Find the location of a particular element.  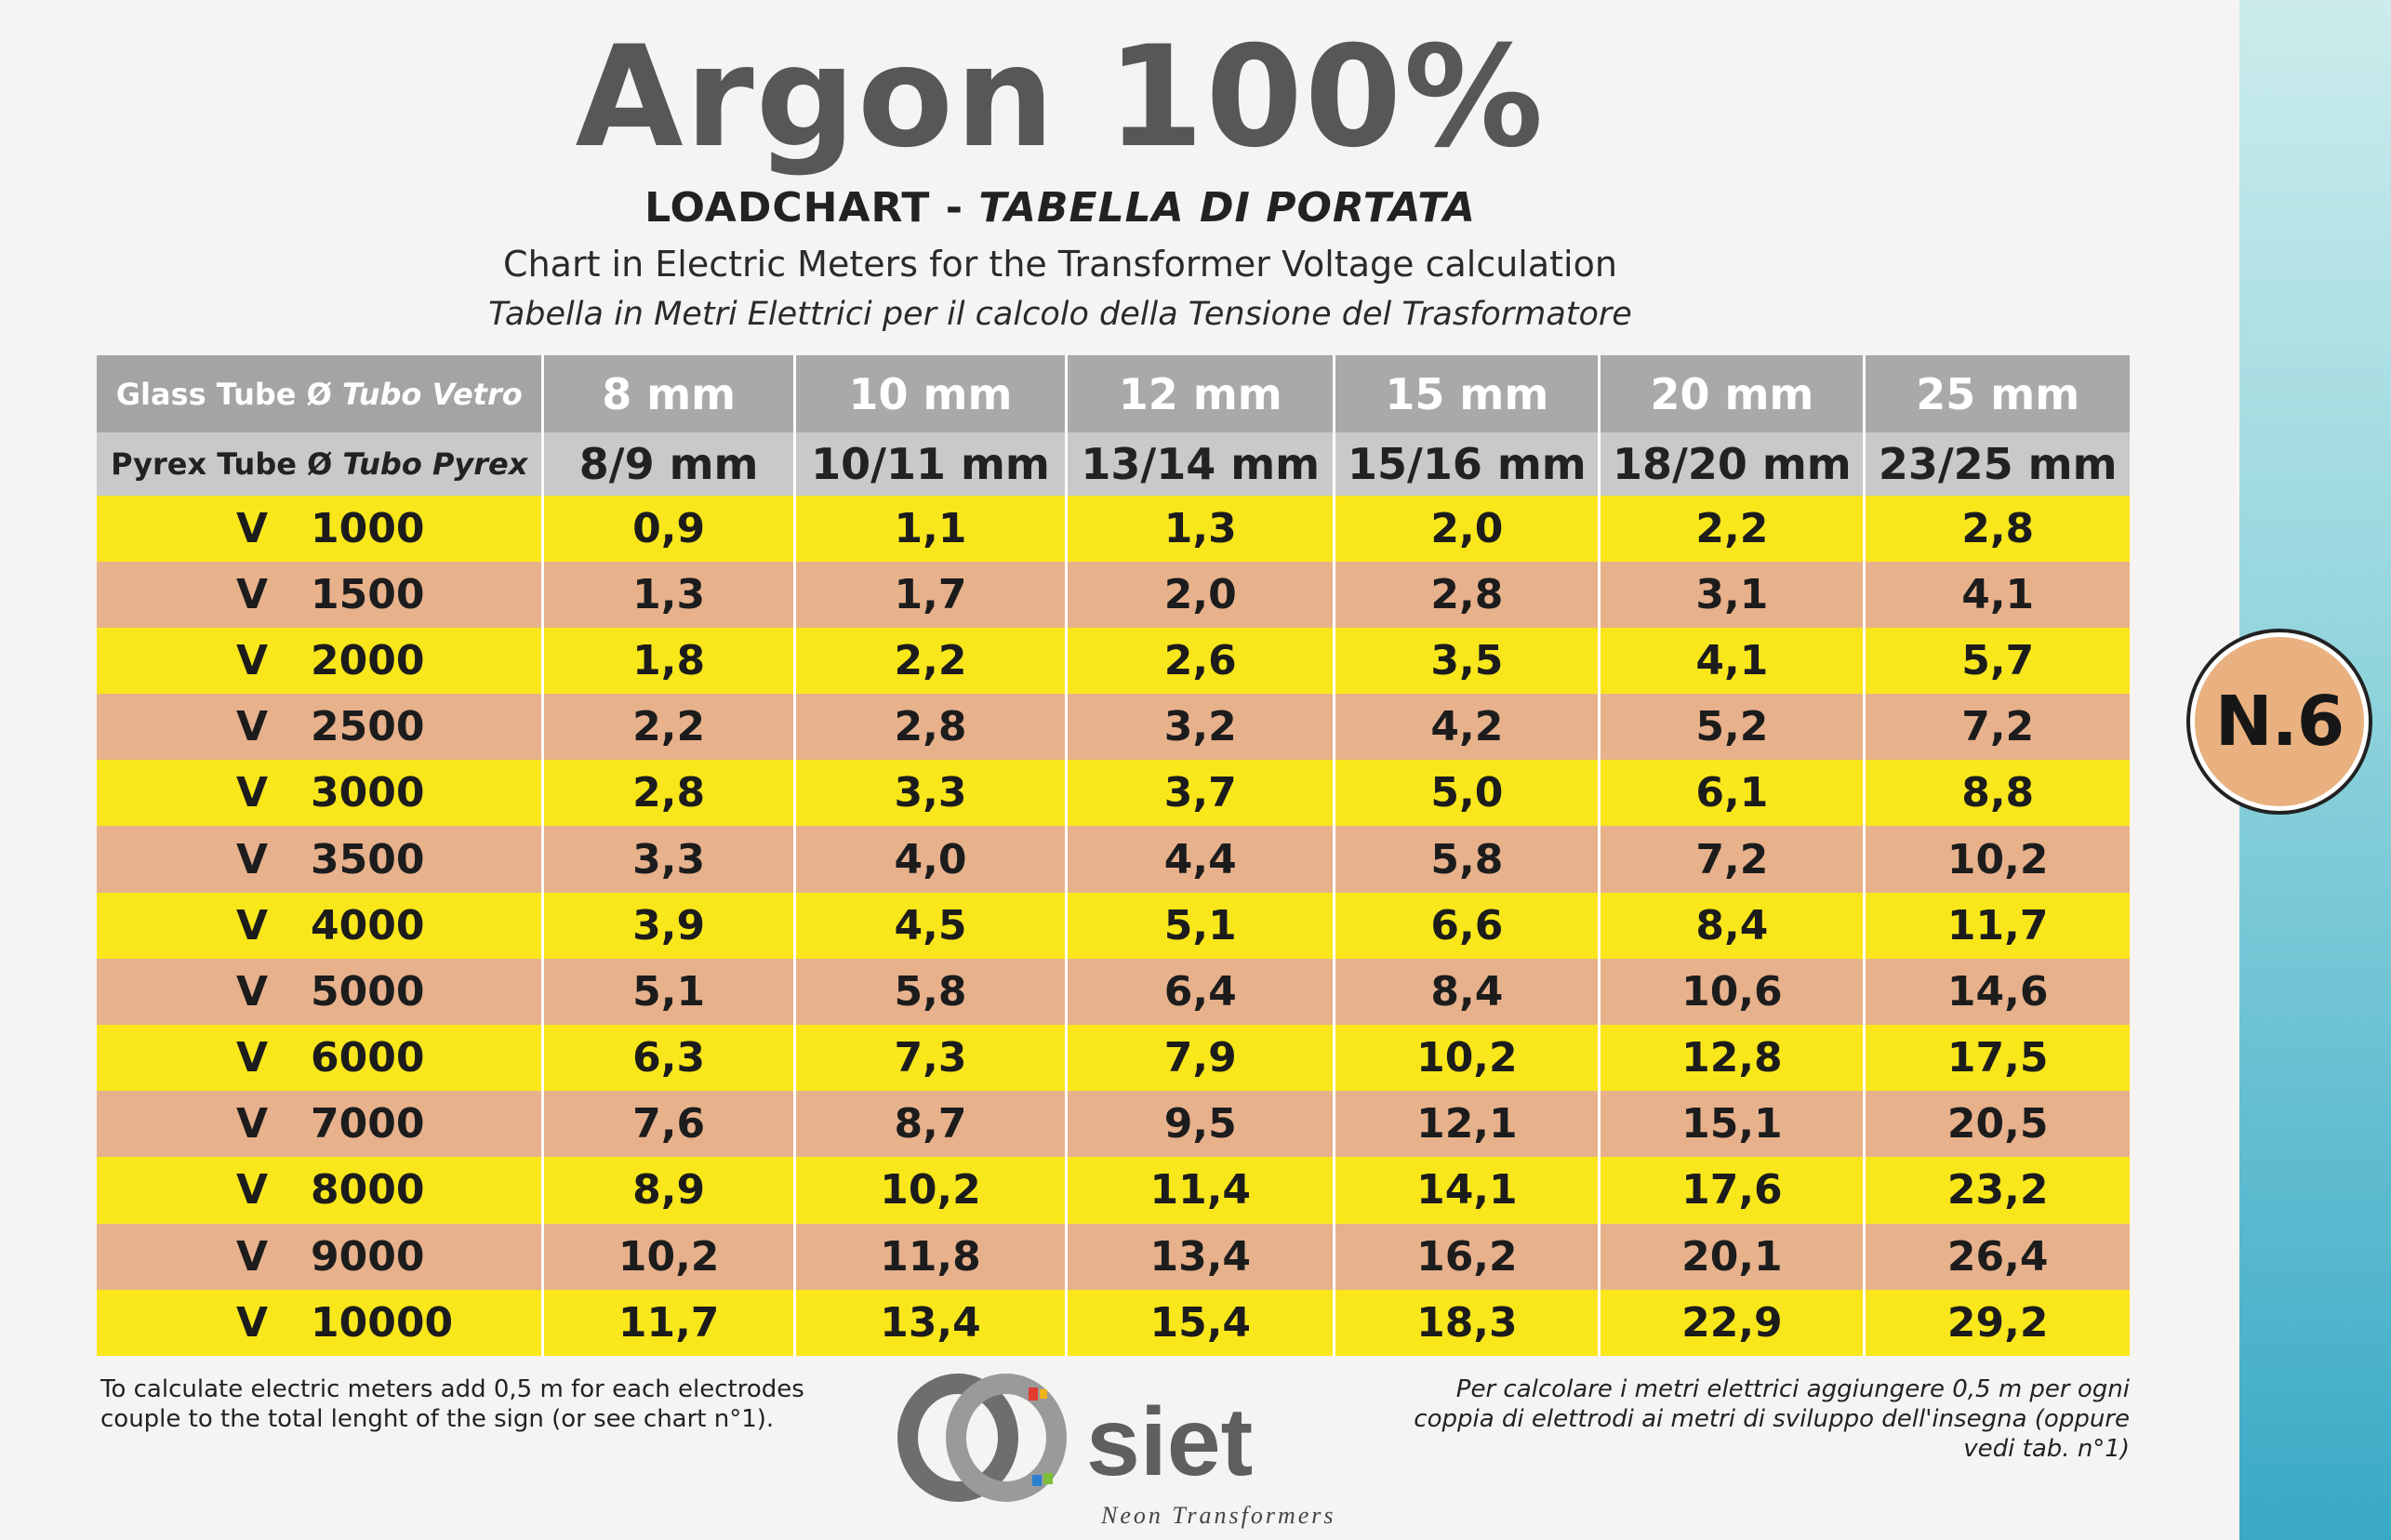

table-row: V 10000 11,7 13,4 15,4 18,3 22,9 29,2 is located at coordinates (1113, 1322).